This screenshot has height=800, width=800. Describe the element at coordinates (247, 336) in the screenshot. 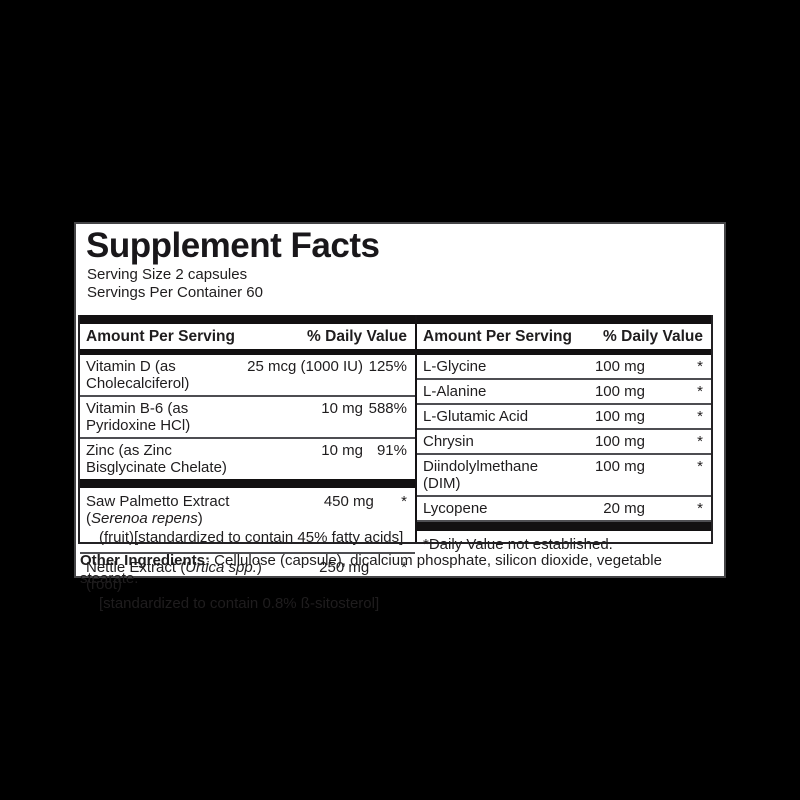

I see `column-header-left: Amount Per Serving % Daily Value` at that location.